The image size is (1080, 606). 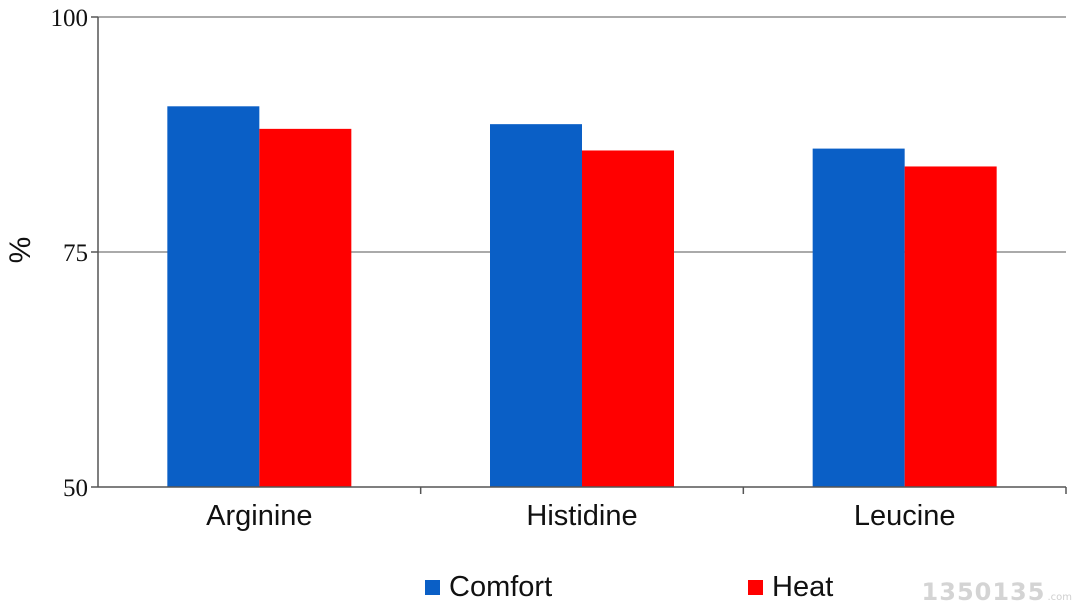 What do you see at coordinates (75, 488) in the screenshot?
I see `y-tick-label: 50` at bounding box center [75, 488].